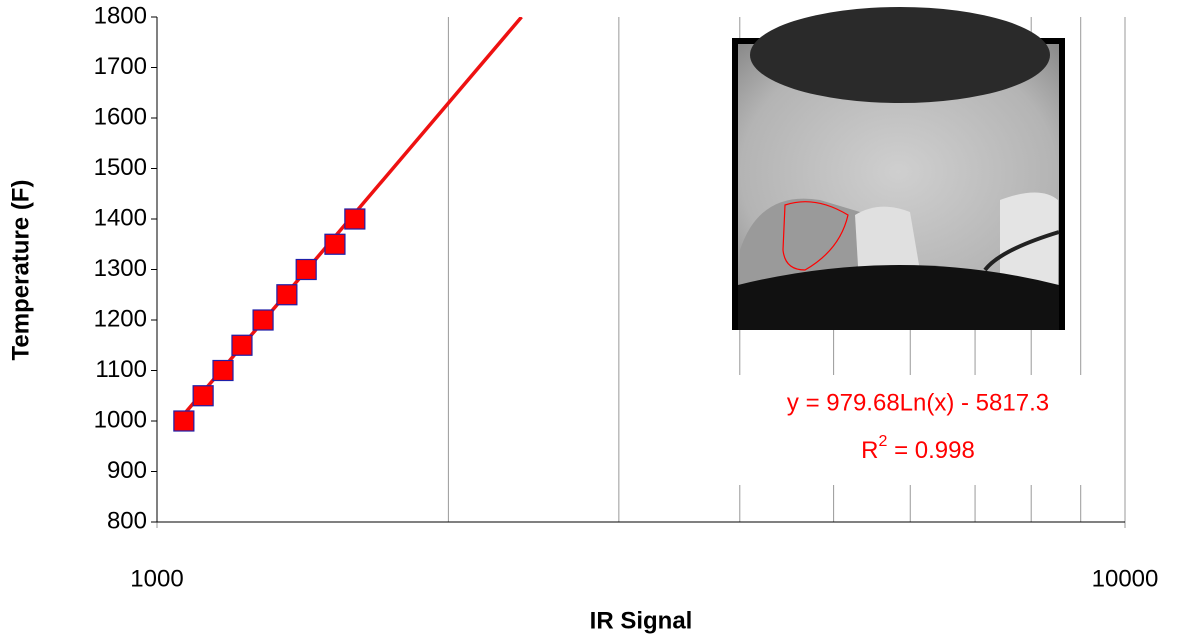 The image size is (1179, 641). Describe the element at coordinates (20, 270) in the screenshot. I see `y-axis-label: Temperature (F)` at that location.